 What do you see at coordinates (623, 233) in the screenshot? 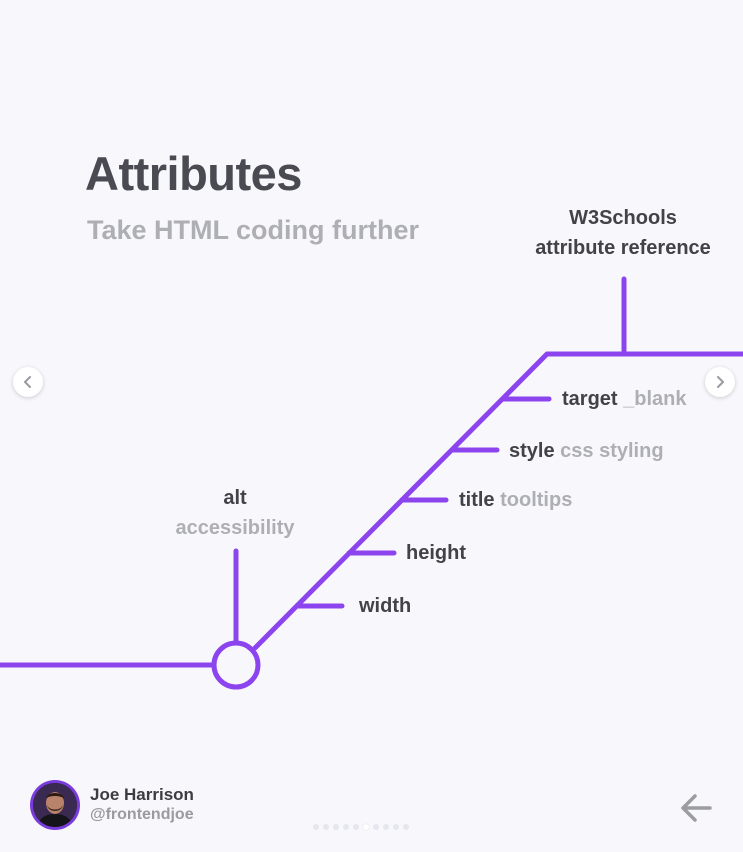
I see `reference-label: W3Schools attribute reference` at bounding box center [623, 233].